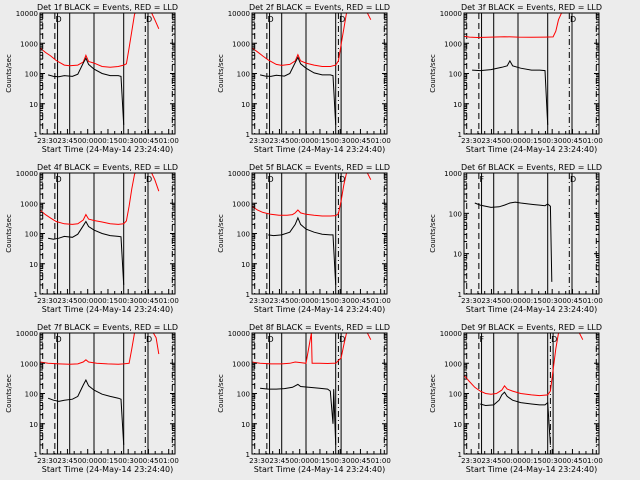 The image size is (640, 480). Describe the element at coordinates (482, 179) in the screenshot. I see `time-marker-label: F` at that location.